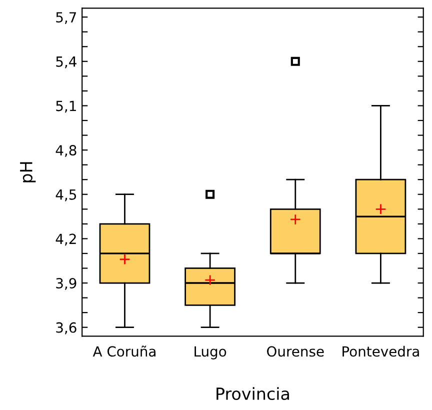 The height and width of the screenshot is (410, 432). I want to click on y-tick-label: 5,7, so click(66, 18).